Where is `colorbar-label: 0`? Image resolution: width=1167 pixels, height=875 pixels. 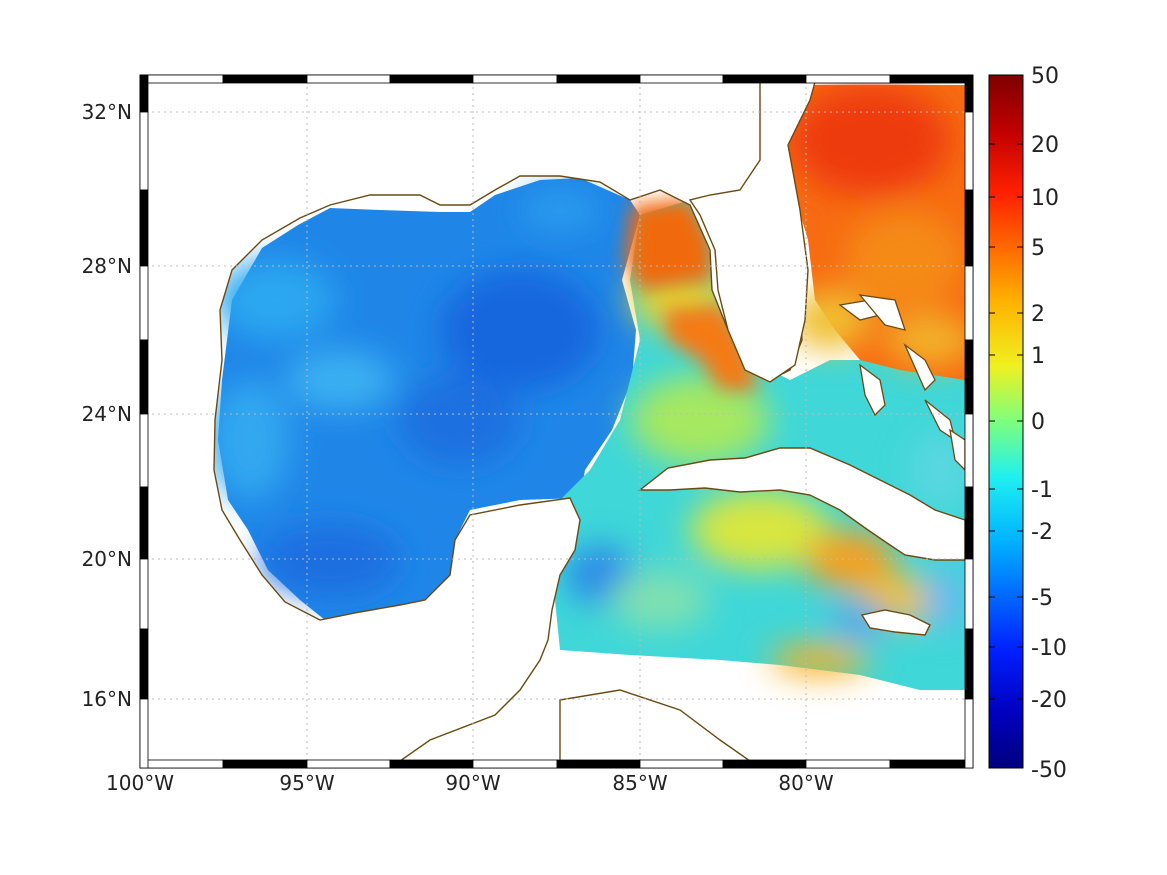
colorbar-label: 0 is located at coordinates (1038, 422).